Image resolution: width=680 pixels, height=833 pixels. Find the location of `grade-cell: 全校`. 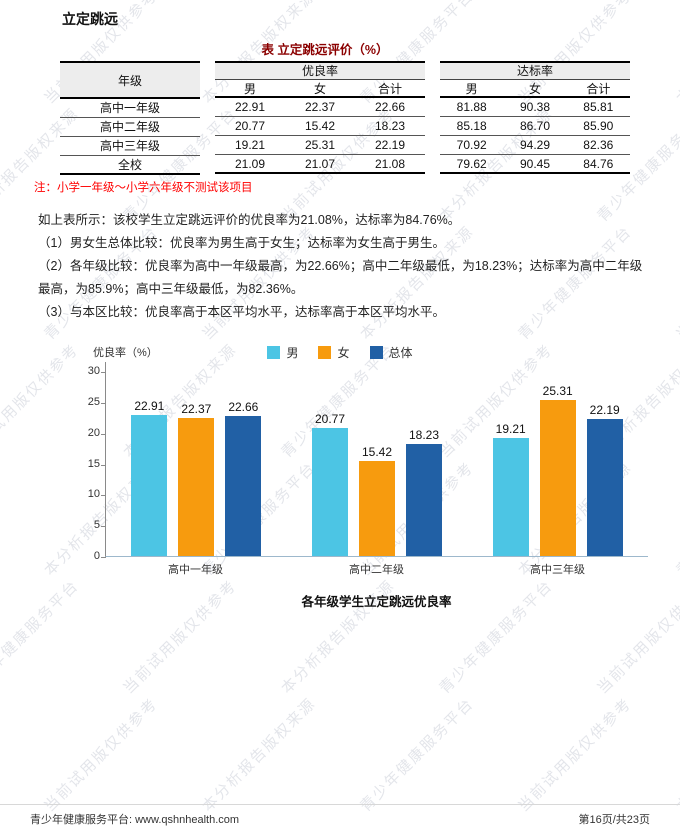

grade-cell: 全校 is located at coordinates (130, 165).